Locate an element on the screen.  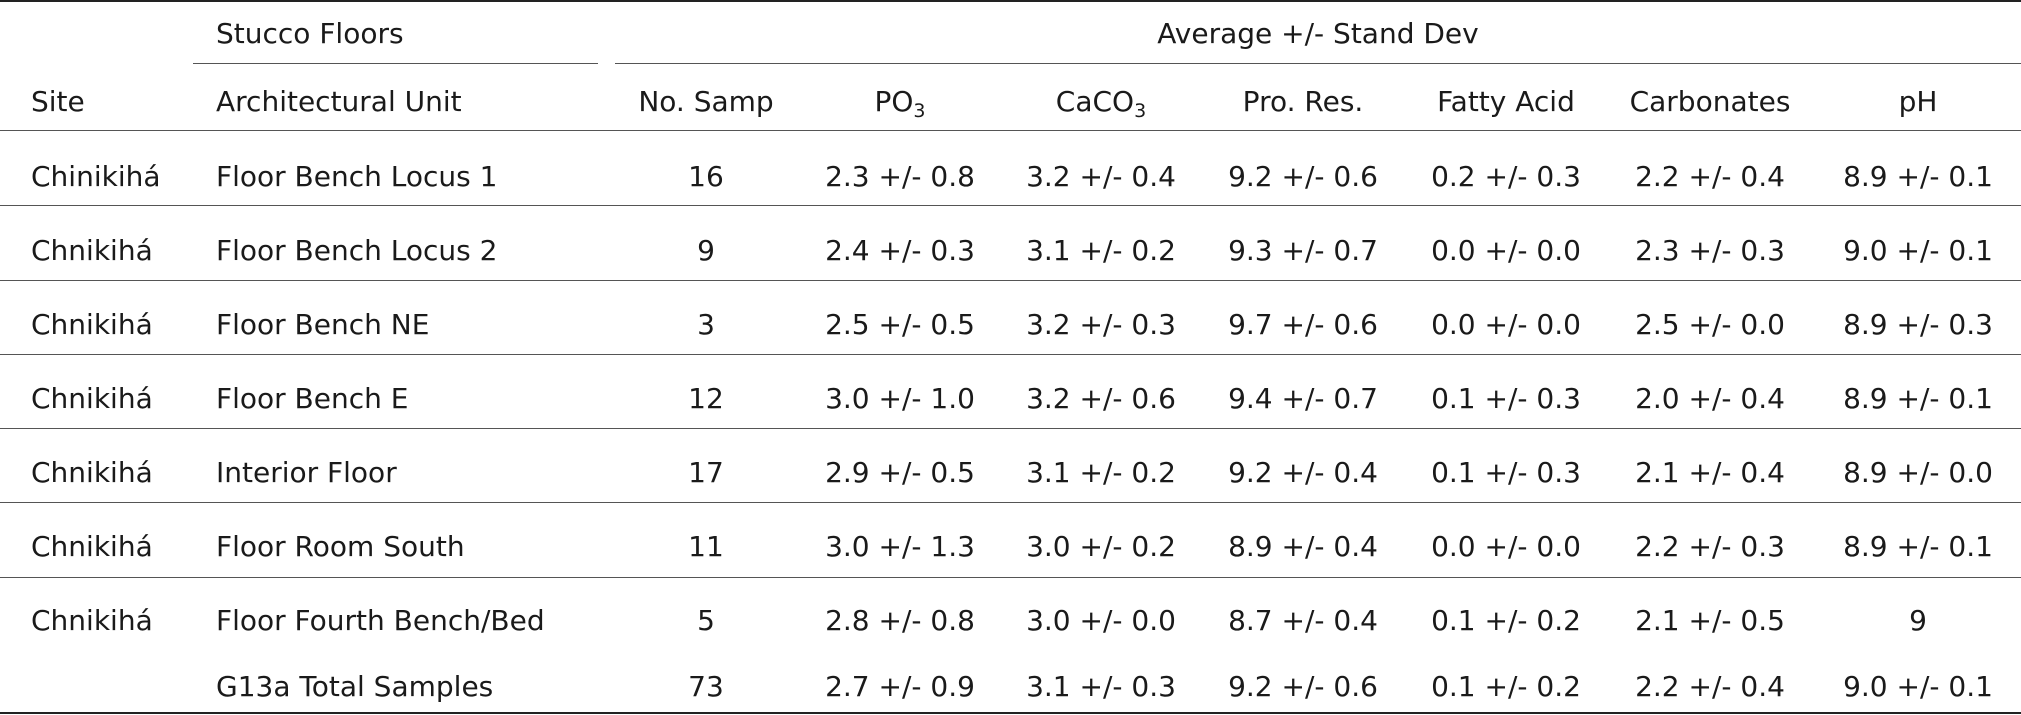
cell-ph: 9.0 +/- 0.1 is located at coordinates (1918, 250).